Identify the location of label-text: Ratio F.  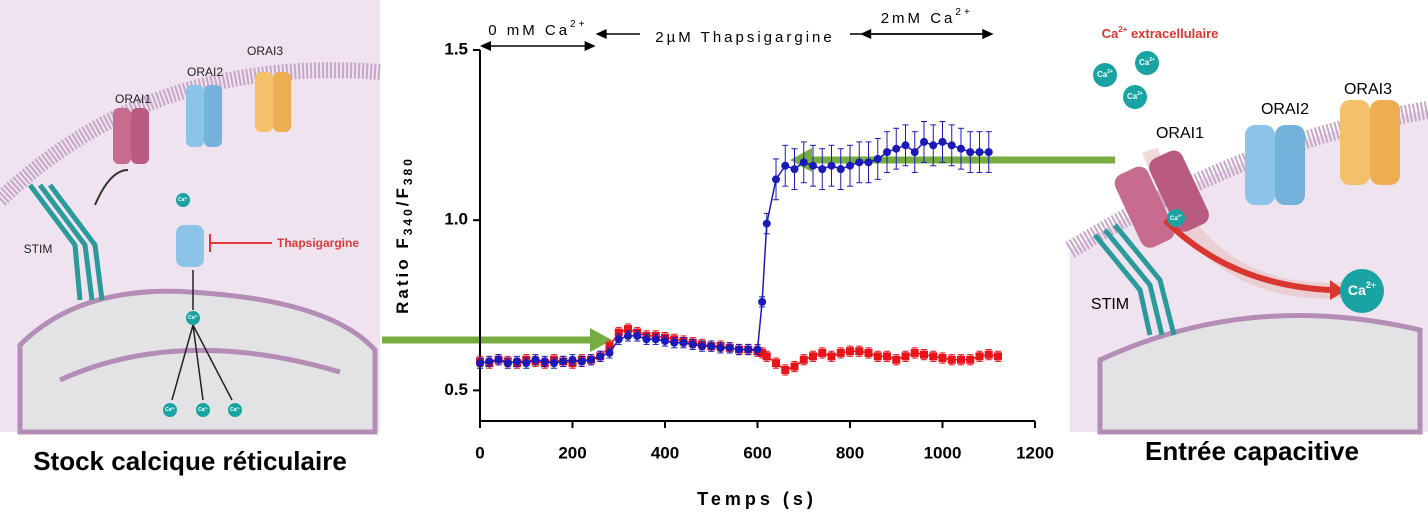
(402, 274).